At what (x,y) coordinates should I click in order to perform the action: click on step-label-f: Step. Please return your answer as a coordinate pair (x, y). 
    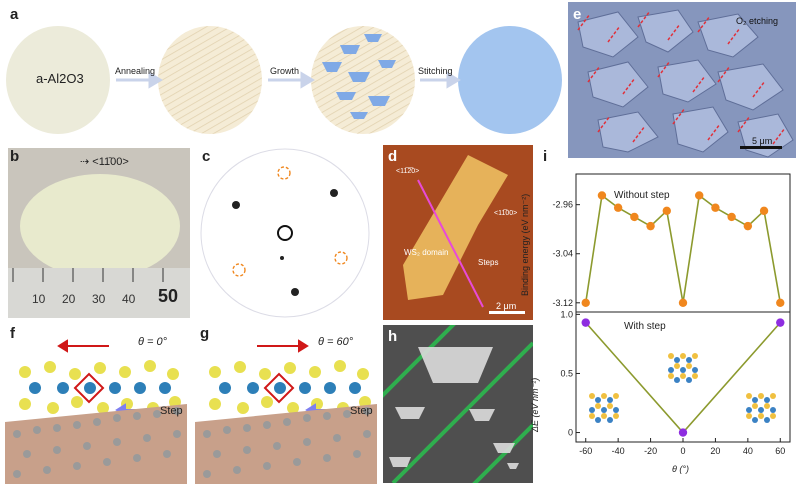
    Looking at the image, I should click on (171, 411).